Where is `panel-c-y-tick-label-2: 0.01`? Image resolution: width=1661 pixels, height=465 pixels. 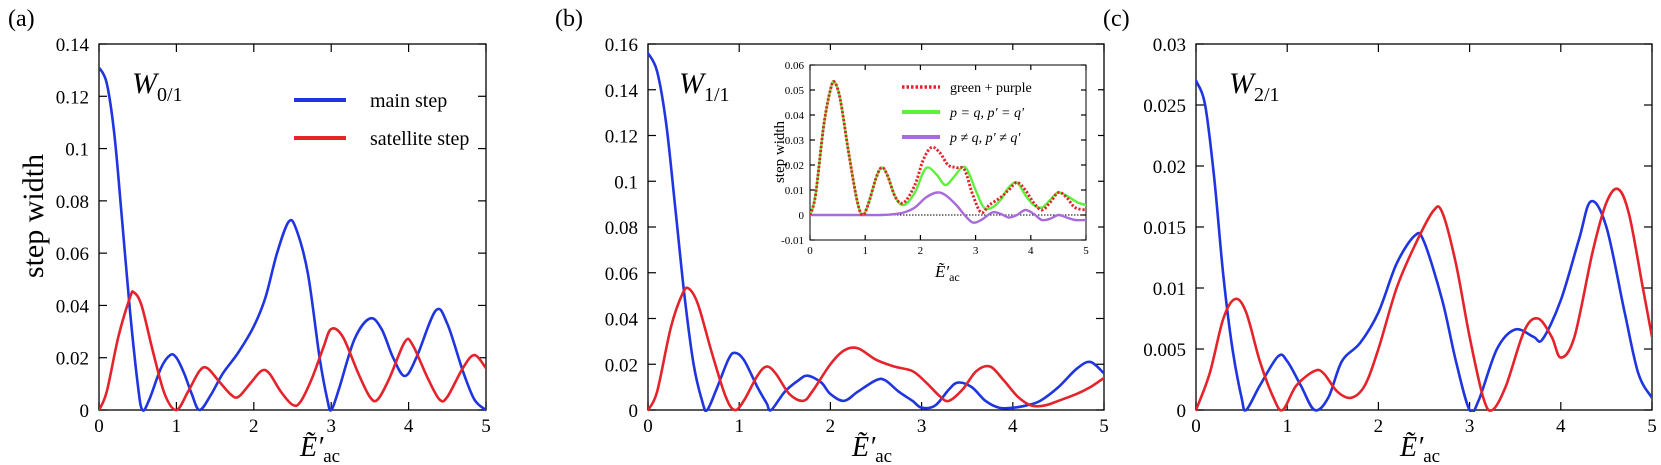
panel-c-y-tick-label-2: 0.01 is located at coordinates (1169, 289).